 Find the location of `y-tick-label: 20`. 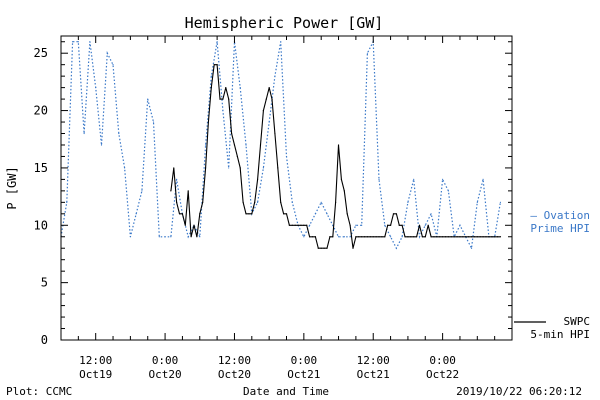

y-tick-label: 20 is located at coordinates (41, 111).